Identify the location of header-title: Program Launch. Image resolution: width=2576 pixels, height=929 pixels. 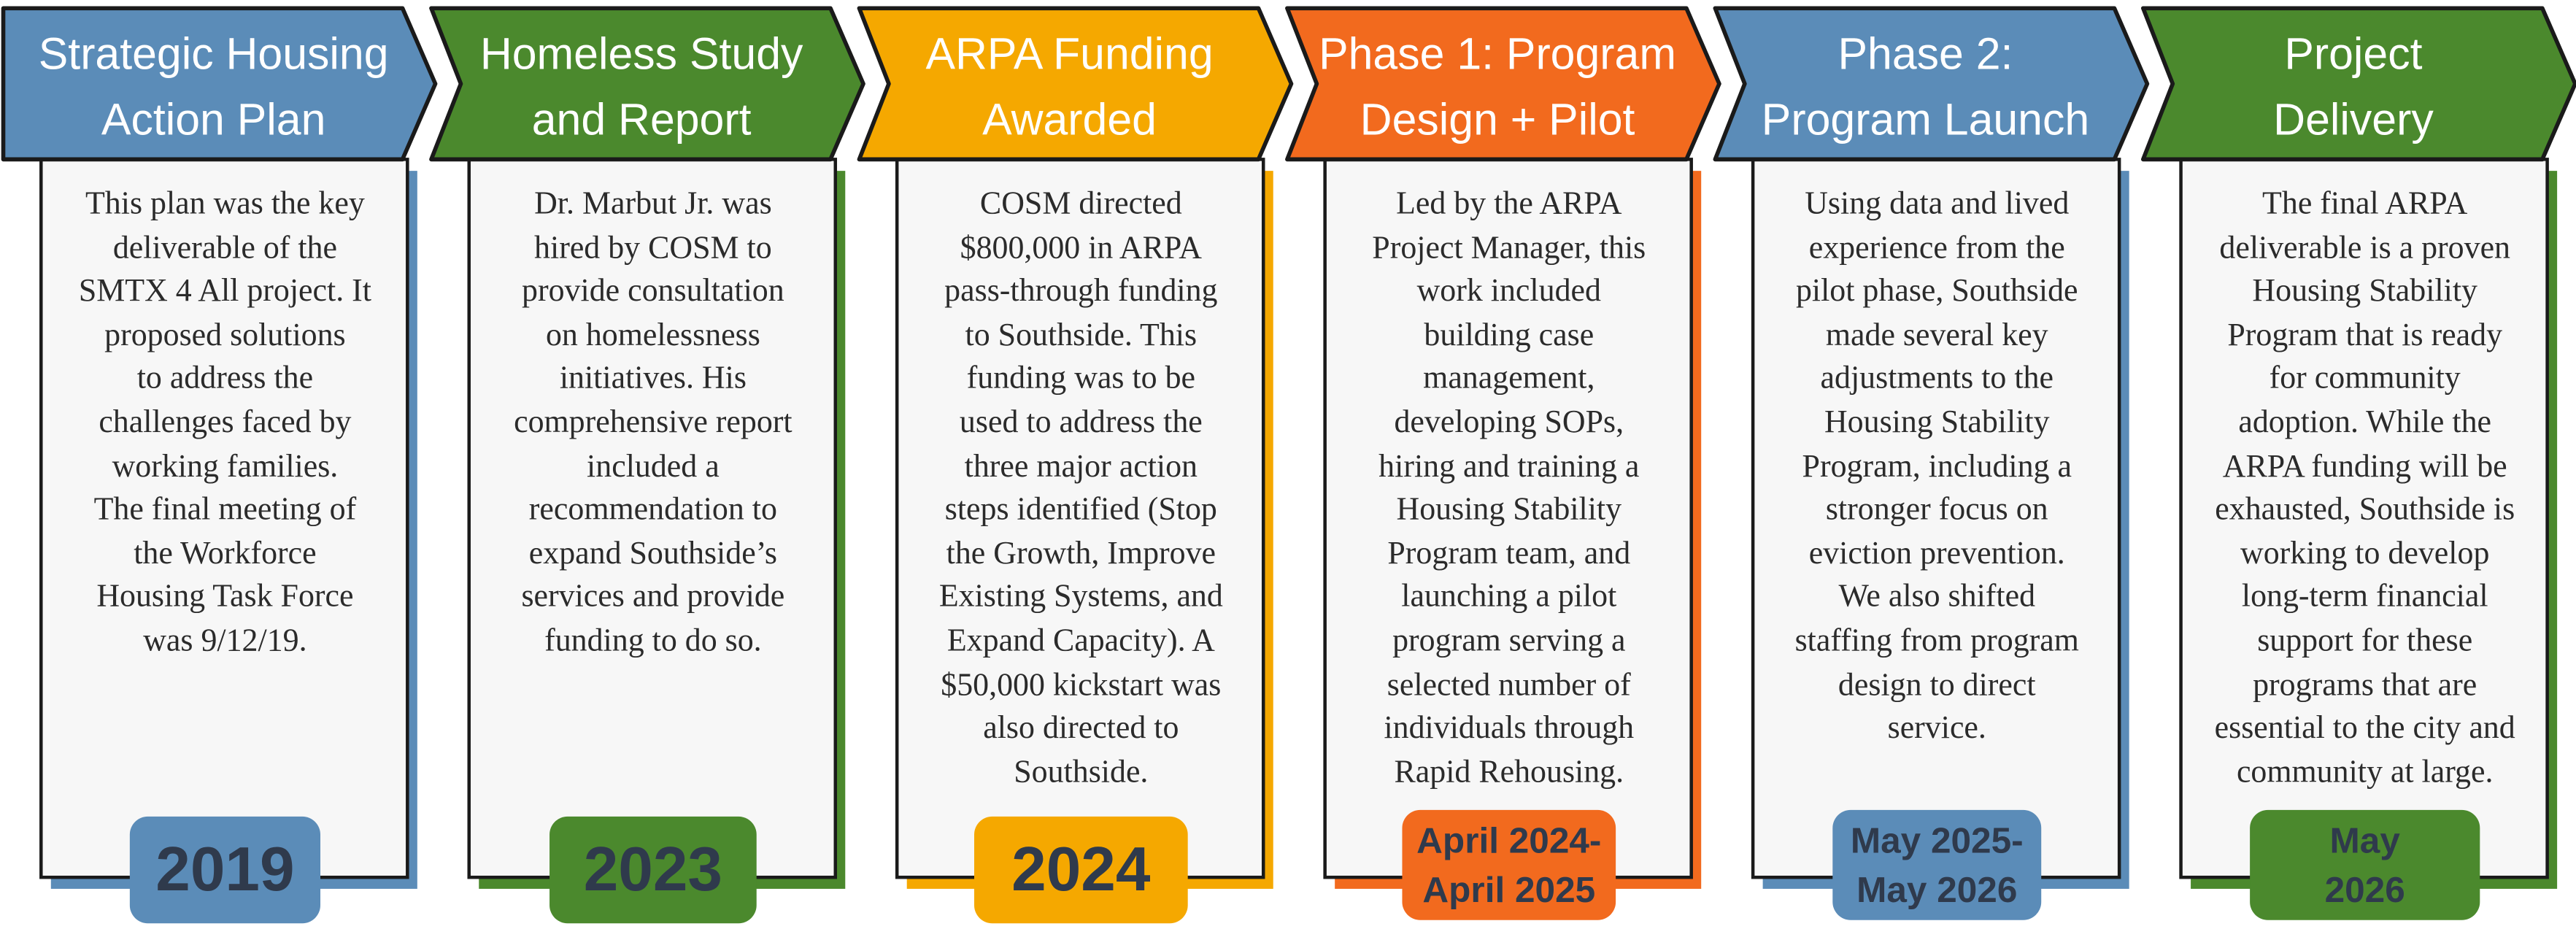
(1925, 120).